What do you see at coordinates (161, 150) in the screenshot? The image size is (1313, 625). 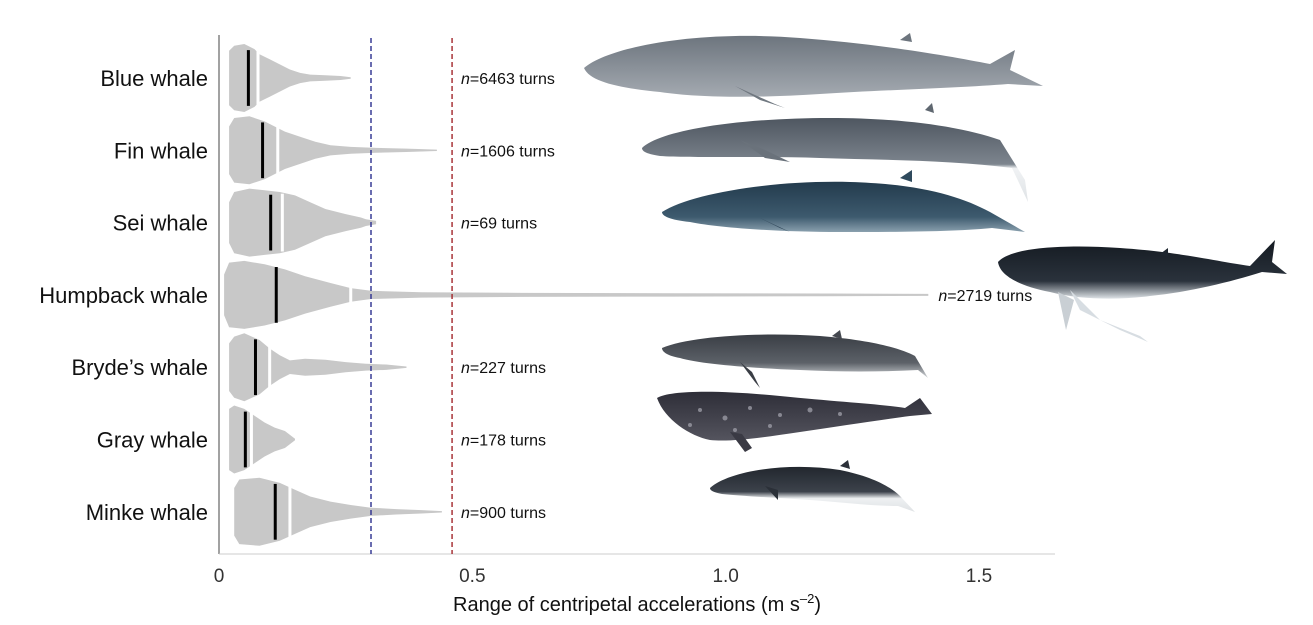 I see `category-label-fin-whale: Fin whale` at bounding box center [161, 150].